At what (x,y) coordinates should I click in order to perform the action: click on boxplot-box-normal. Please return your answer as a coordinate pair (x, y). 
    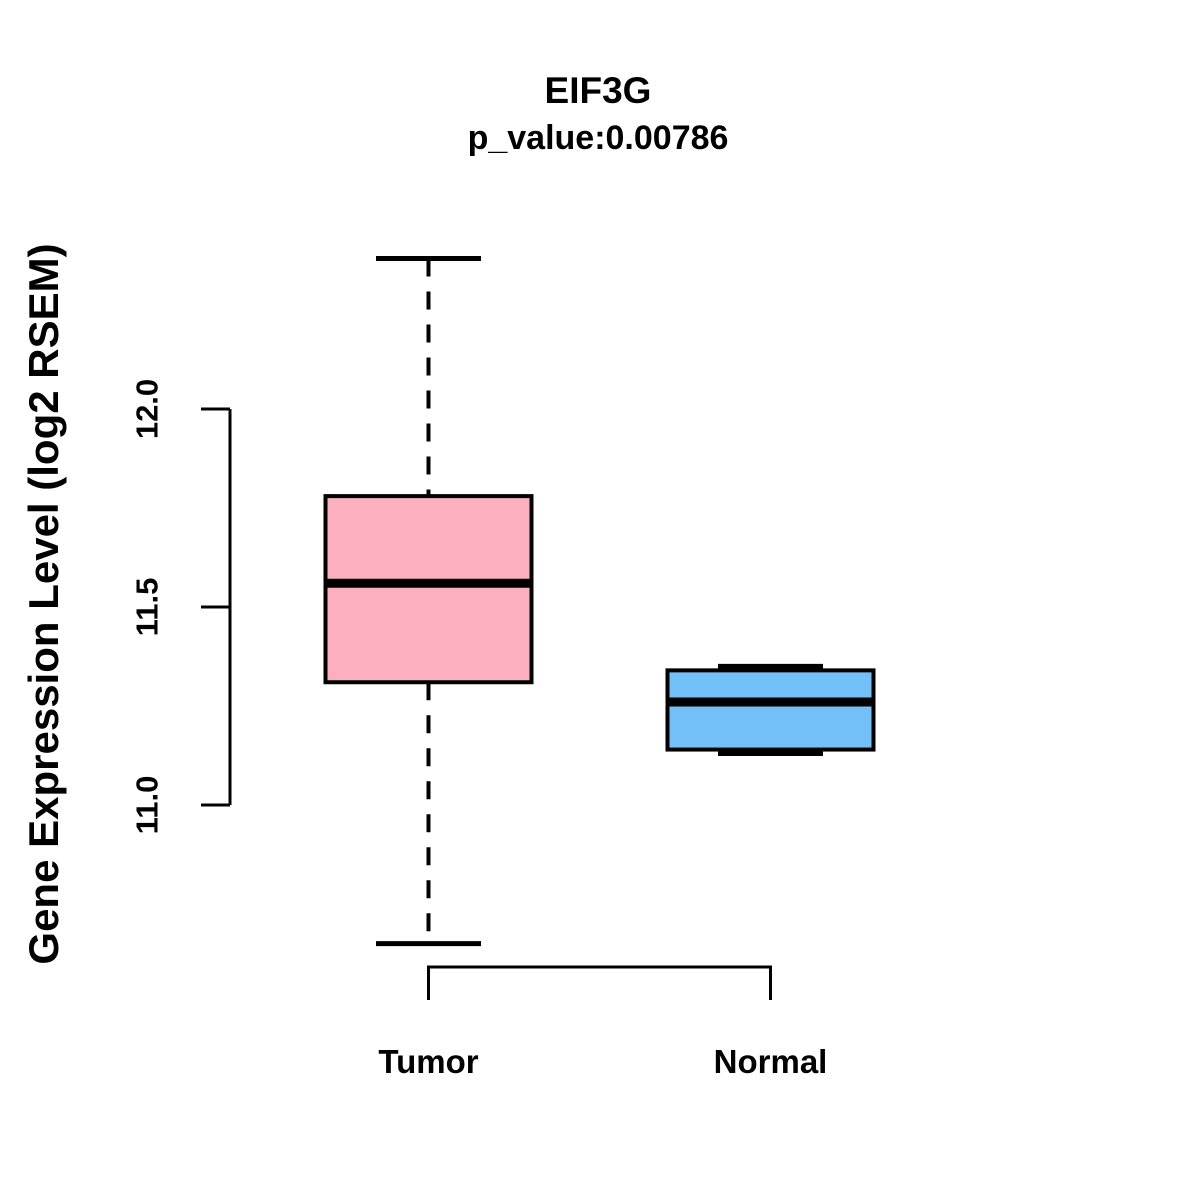
    Looking at the image, I should click on (770, 710).